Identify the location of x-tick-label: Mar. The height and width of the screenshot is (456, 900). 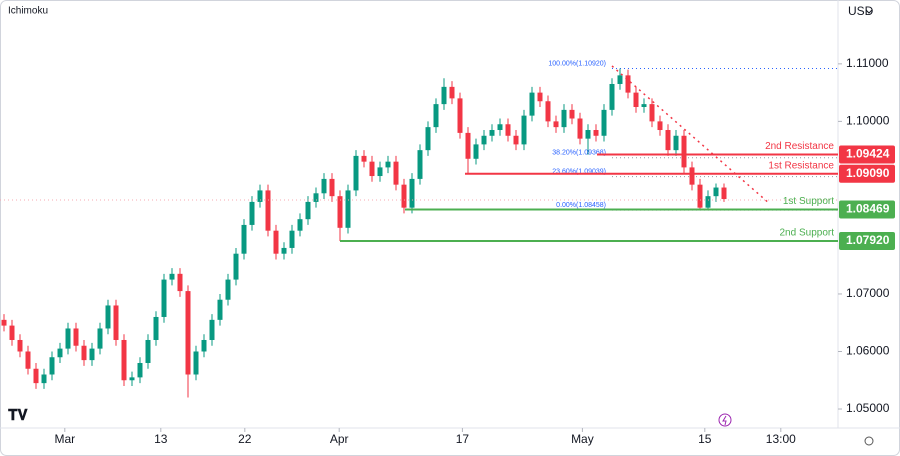
(64, 439).